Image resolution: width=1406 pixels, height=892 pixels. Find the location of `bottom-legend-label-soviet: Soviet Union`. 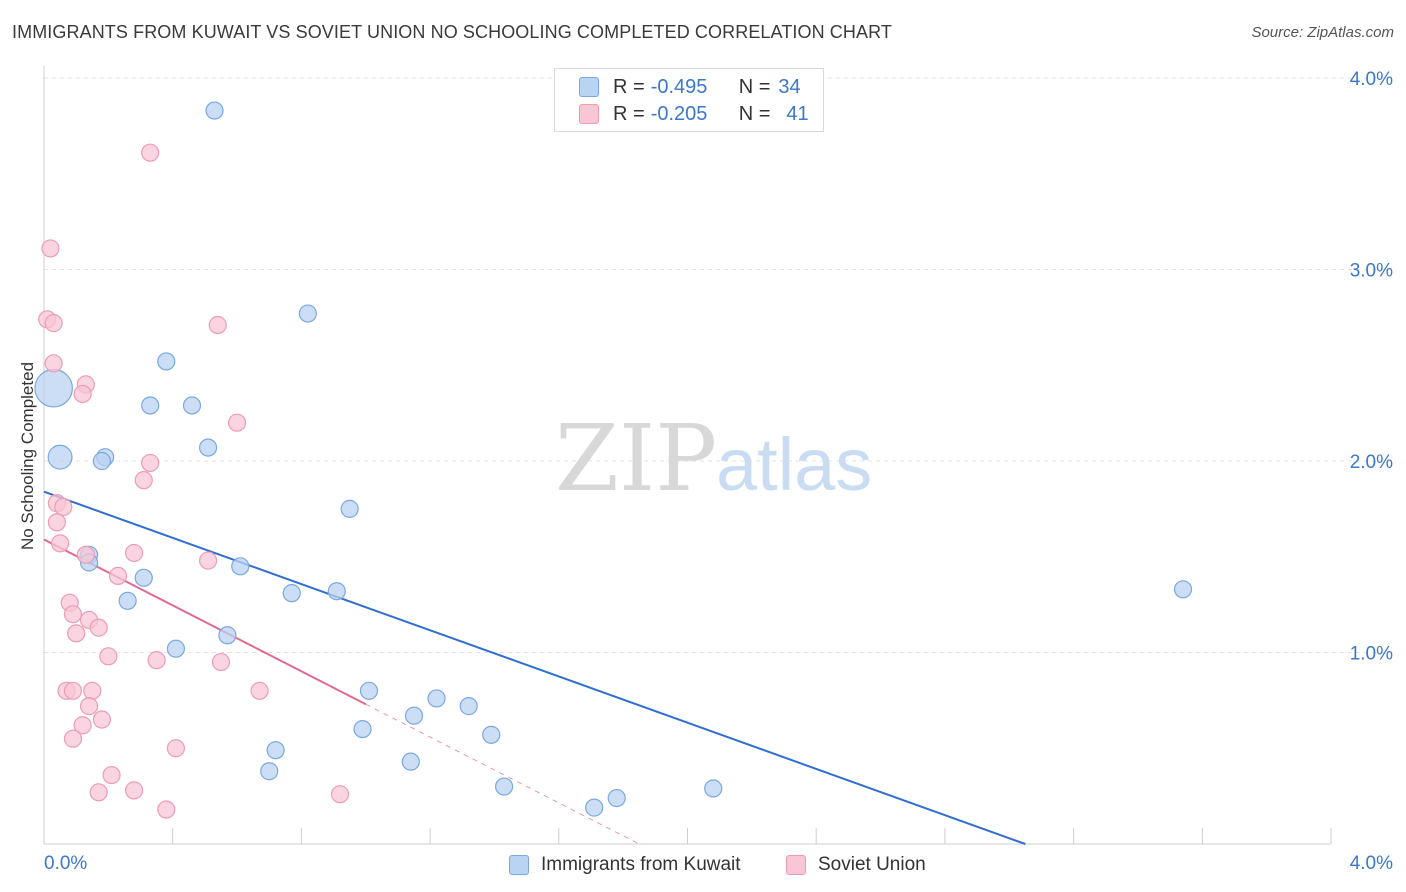

bottom-legend-label-soviet: Soviet Union is located at coordinates (872, 864).